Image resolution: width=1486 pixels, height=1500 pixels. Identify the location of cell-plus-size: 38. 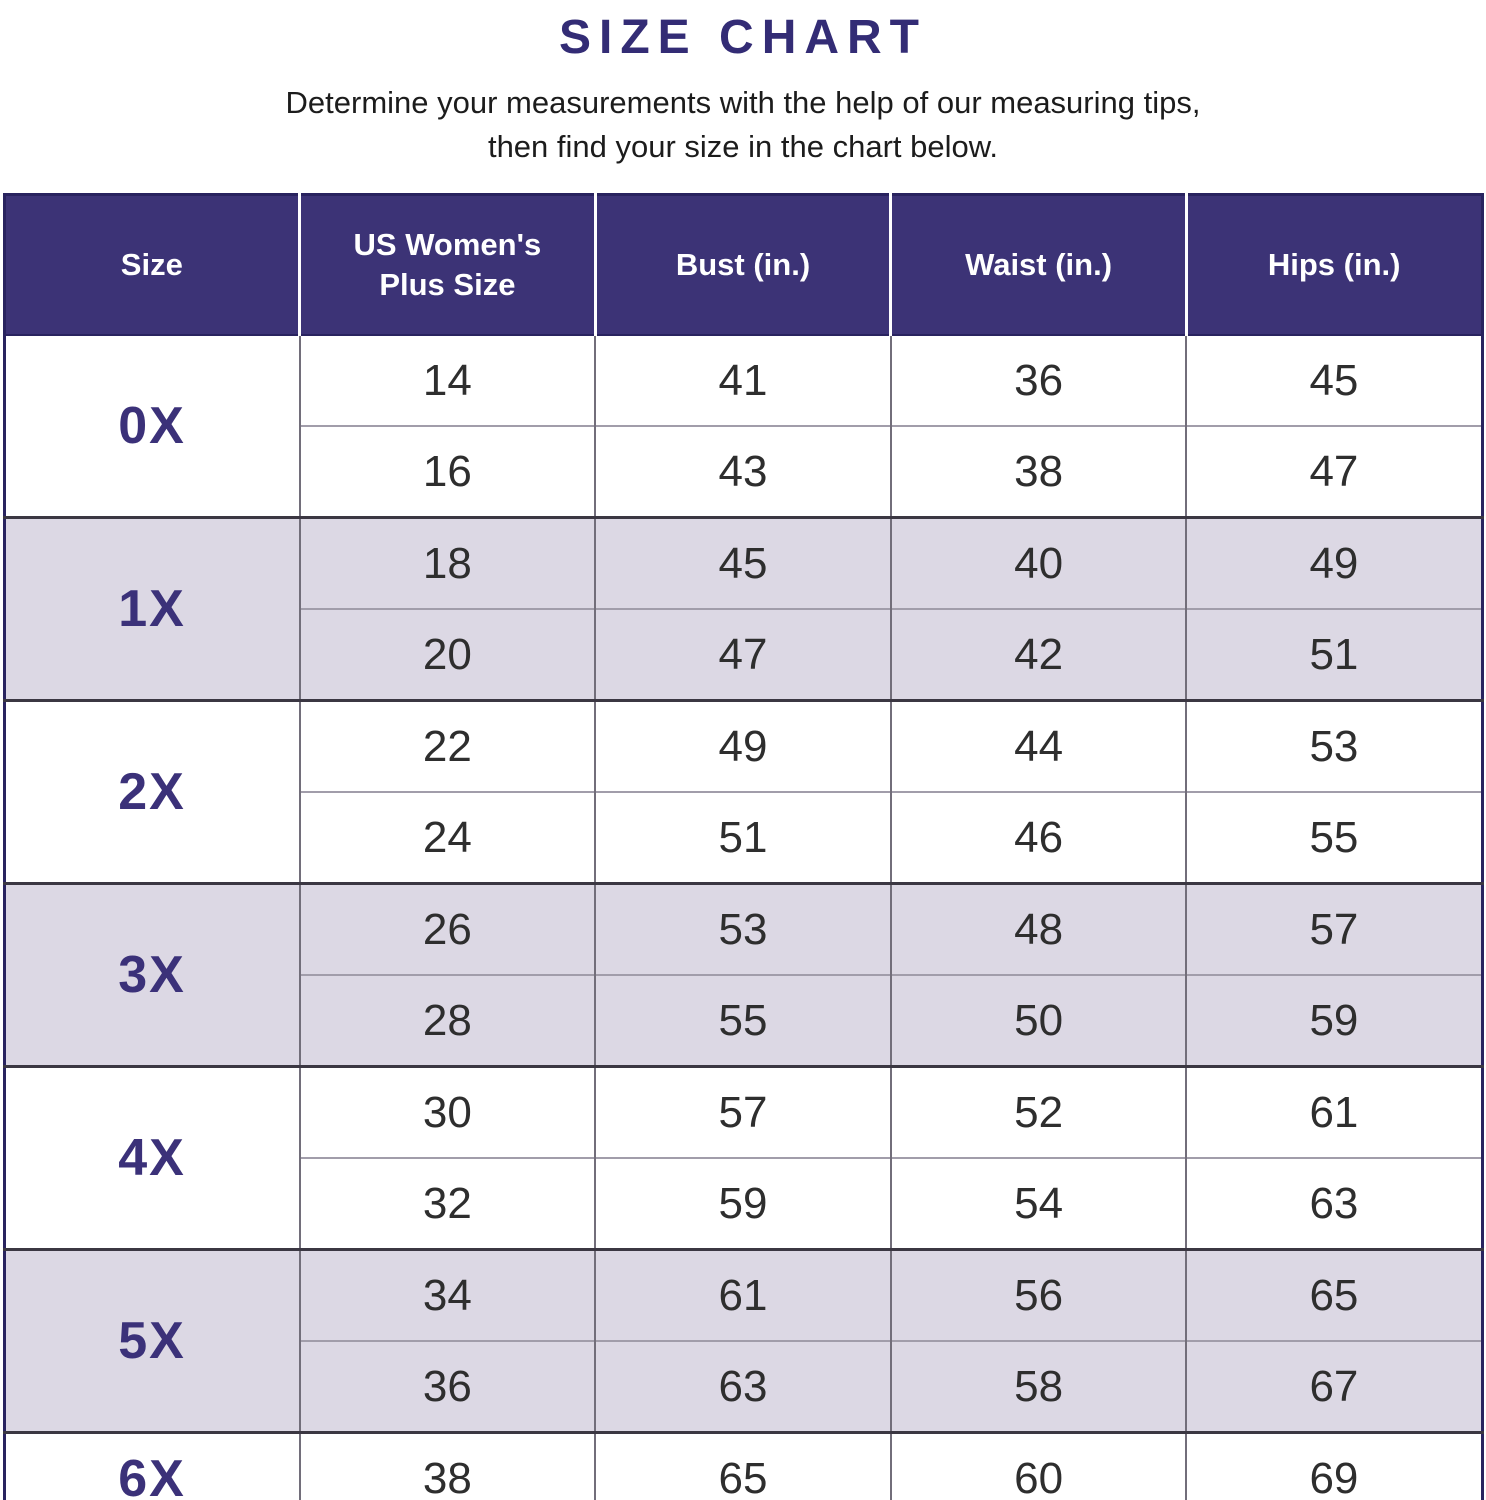
(448, 1466).